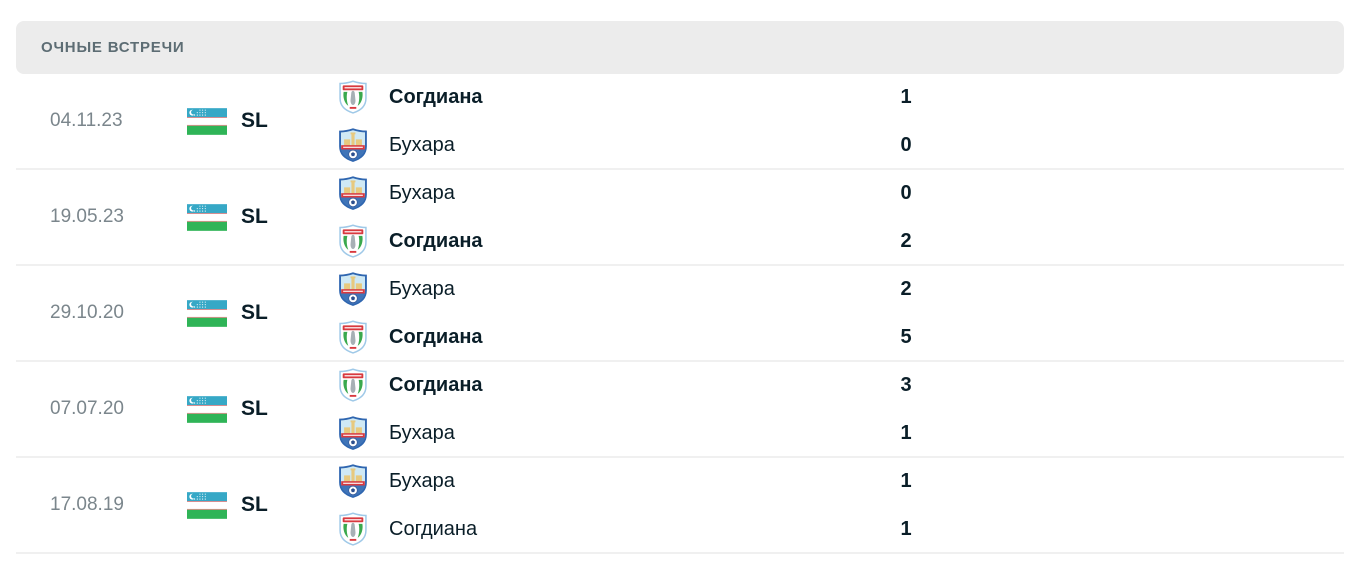 The width and height of the screenshot is (1360, 586). Describe the element at coordinates (841, 289) in the screenshot. I see `team-row-first: Бухара 2` at that location.